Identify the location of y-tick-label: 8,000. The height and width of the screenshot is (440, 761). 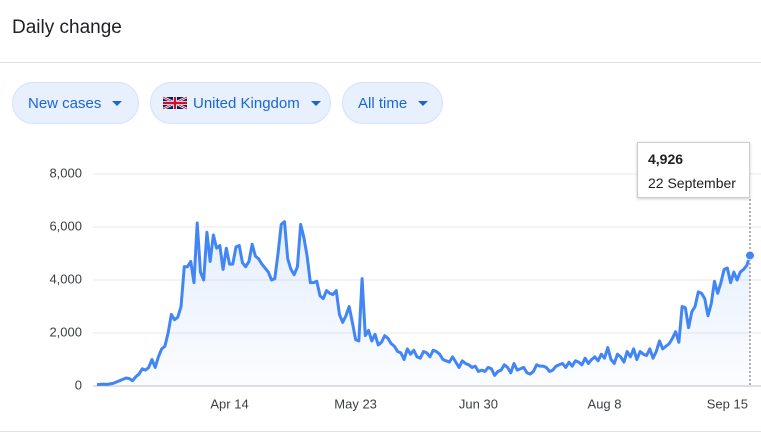
(65, 172).